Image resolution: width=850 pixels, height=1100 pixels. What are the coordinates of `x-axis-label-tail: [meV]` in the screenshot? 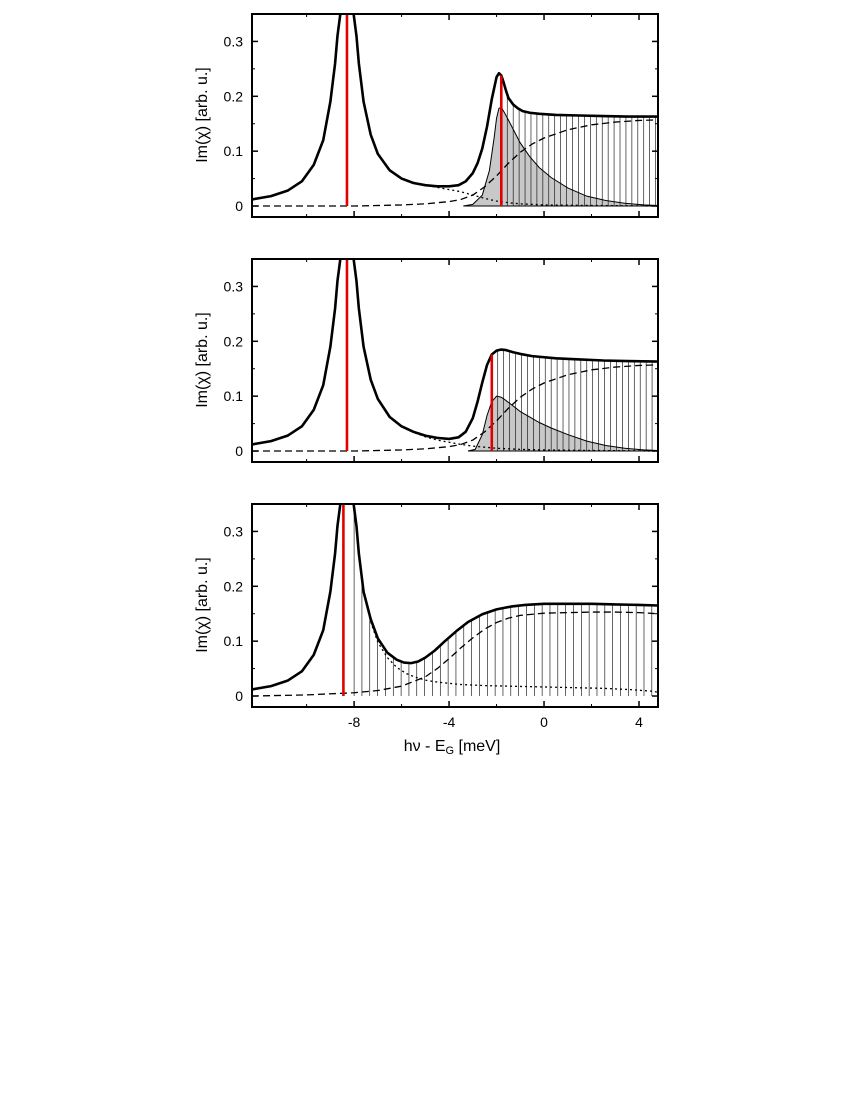 It's located at (477, 746).